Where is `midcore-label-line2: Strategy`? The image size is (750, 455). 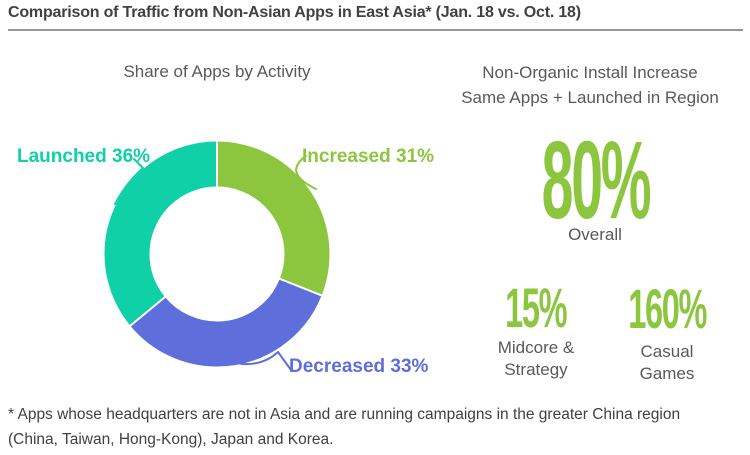
midcore-label-line2: Strategy is located at coordinates (536, 369).